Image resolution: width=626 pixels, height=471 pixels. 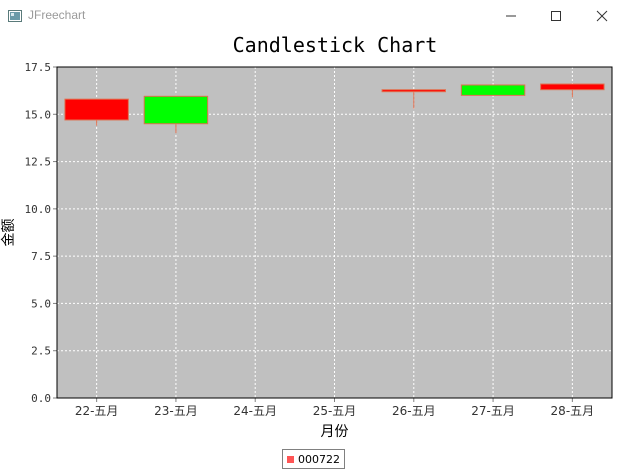 What do you see at coordinates (335, 411) in the screenshot?
I see `x-tick-label: 25-五月` at bounding box center [335, 411].